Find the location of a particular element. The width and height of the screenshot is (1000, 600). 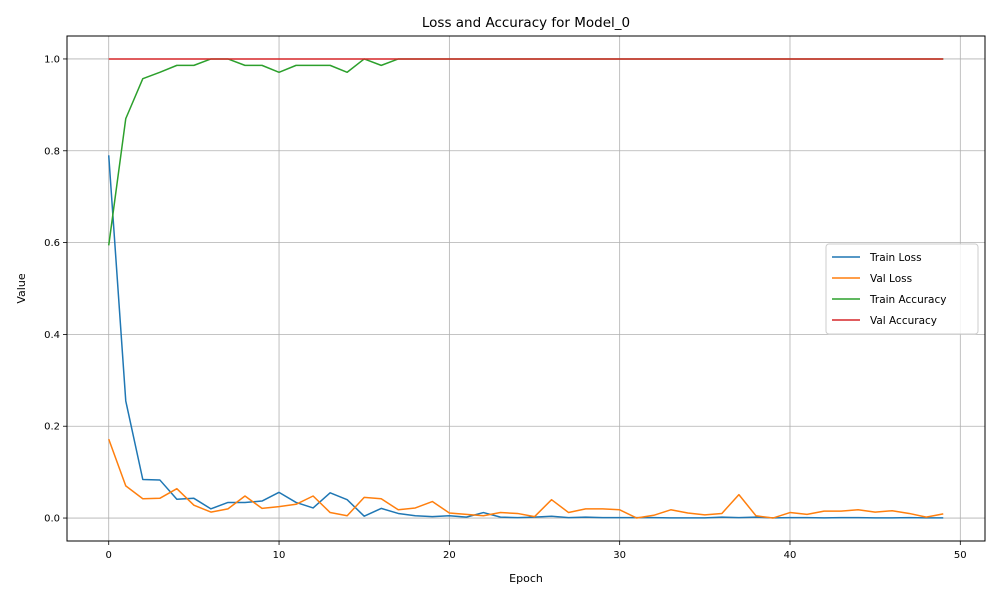

y-tick-label: 1.0 is located at coordinates (52, 59).